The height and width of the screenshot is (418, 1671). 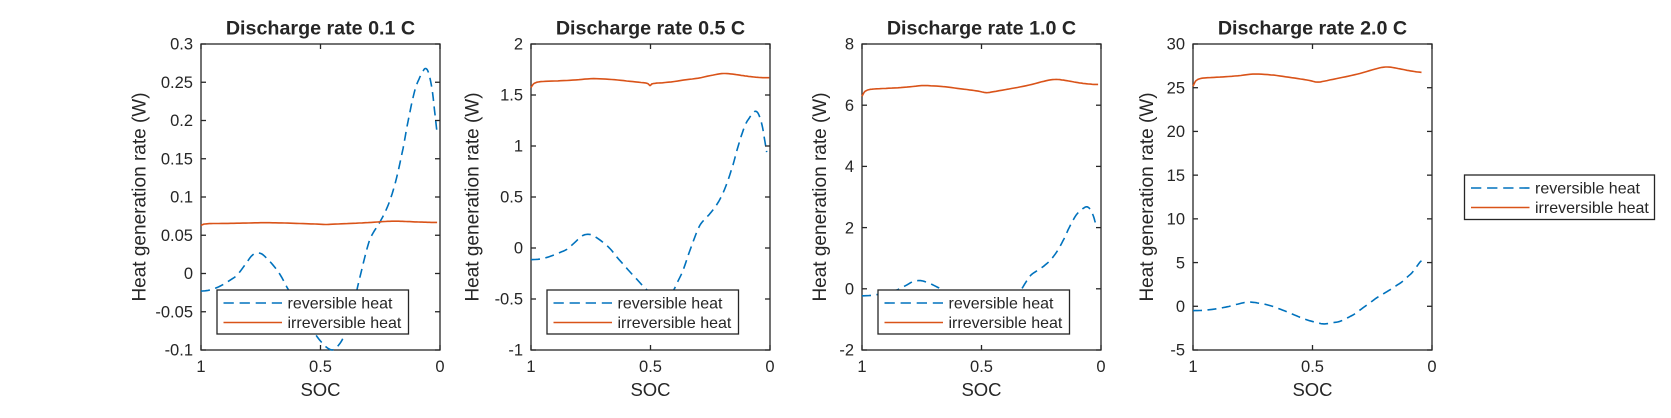 I want to click on svg-text: 0.3, so click(x=181, y=45).